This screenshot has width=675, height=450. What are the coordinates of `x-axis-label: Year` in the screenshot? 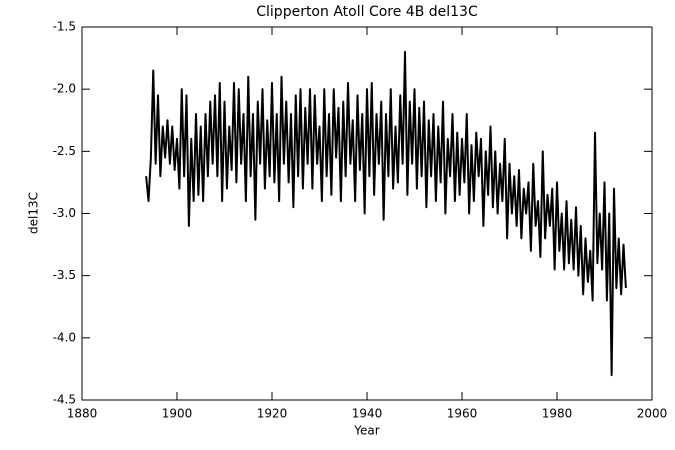 It's located at (366, 431).